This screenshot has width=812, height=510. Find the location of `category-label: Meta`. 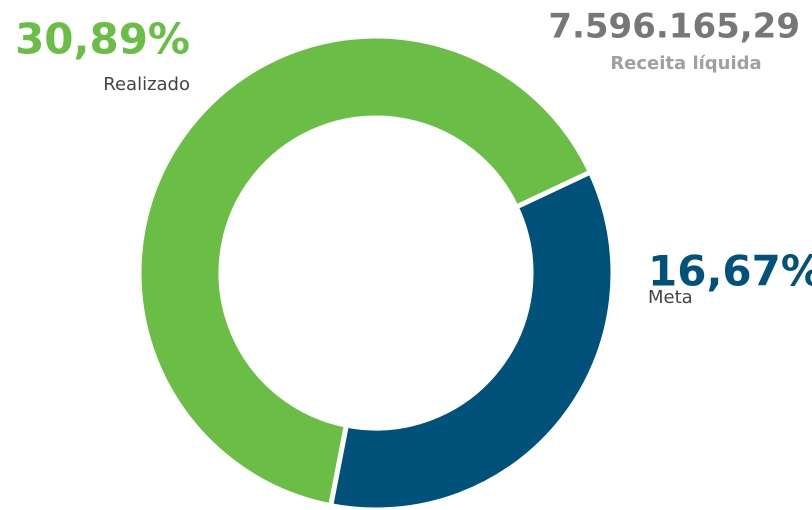

category-label: Meta is located at coordinates (670, 297).